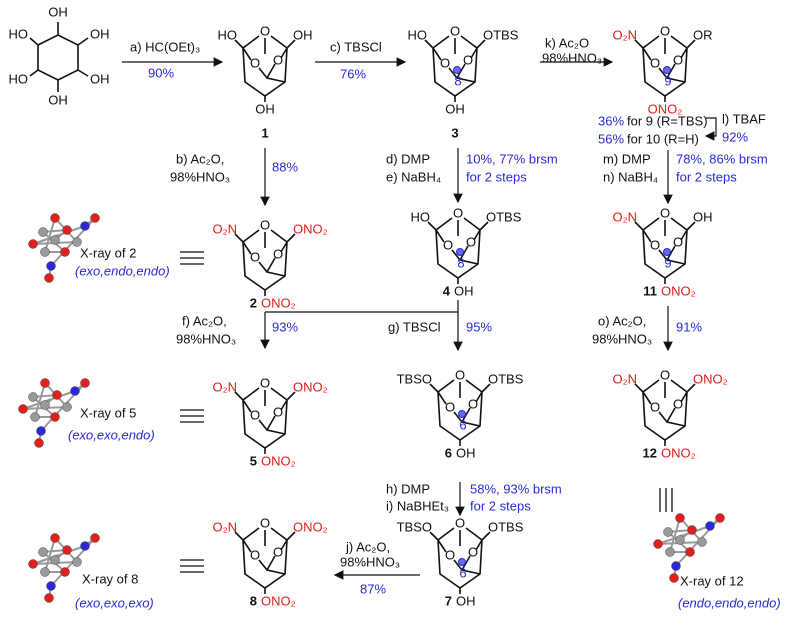 The height and width of the screenshot is (622, 799). Describe the element at coordinates (373, 588) in the screenshot. I see `reagent: 87%` at that location.